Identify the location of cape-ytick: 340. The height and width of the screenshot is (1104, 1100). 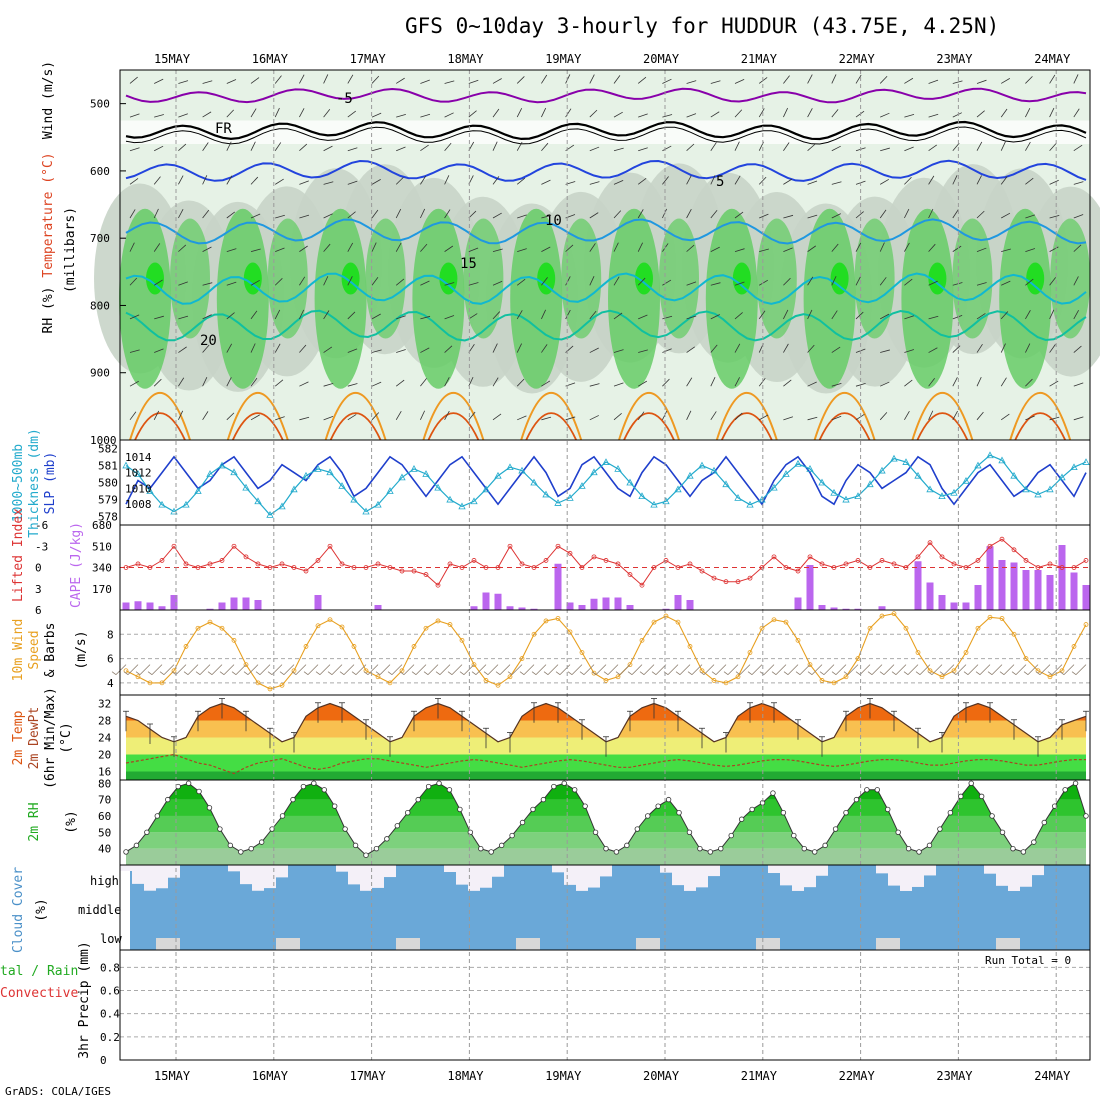
(102, 568).